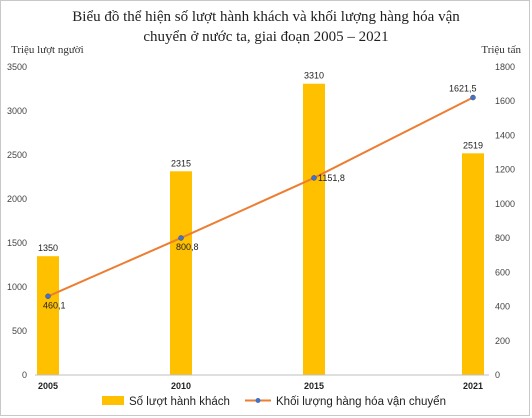 The width and height of the screenshot is (532, 418). Describe the element at coordinates (314, 229) in the screenshot. I see `bar-2015` at that location.